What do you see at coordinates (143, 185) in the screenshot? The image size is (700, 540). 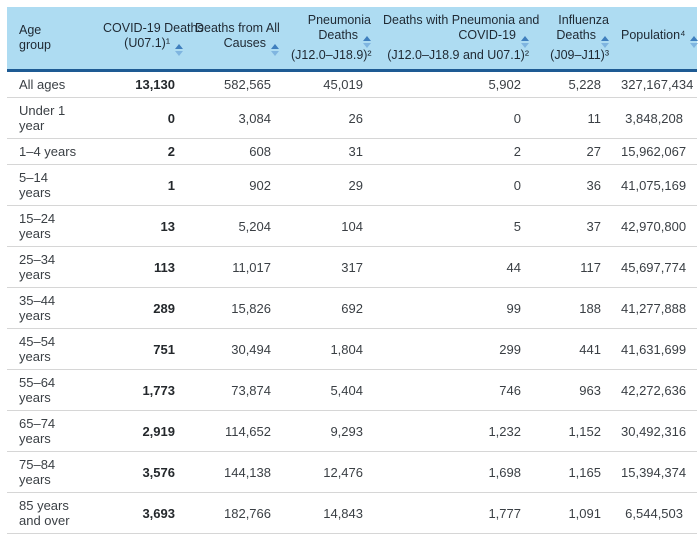 I see `cell-covid19_deaths: 1` at bounding box center [143, 185].